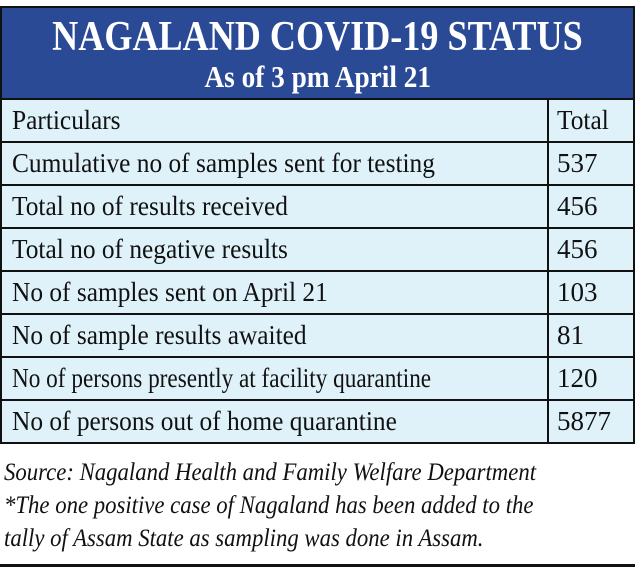 The height and width of the screenshot is (572, 635). I want to click on row-label-text: Total no of results received, so click(150, 206).